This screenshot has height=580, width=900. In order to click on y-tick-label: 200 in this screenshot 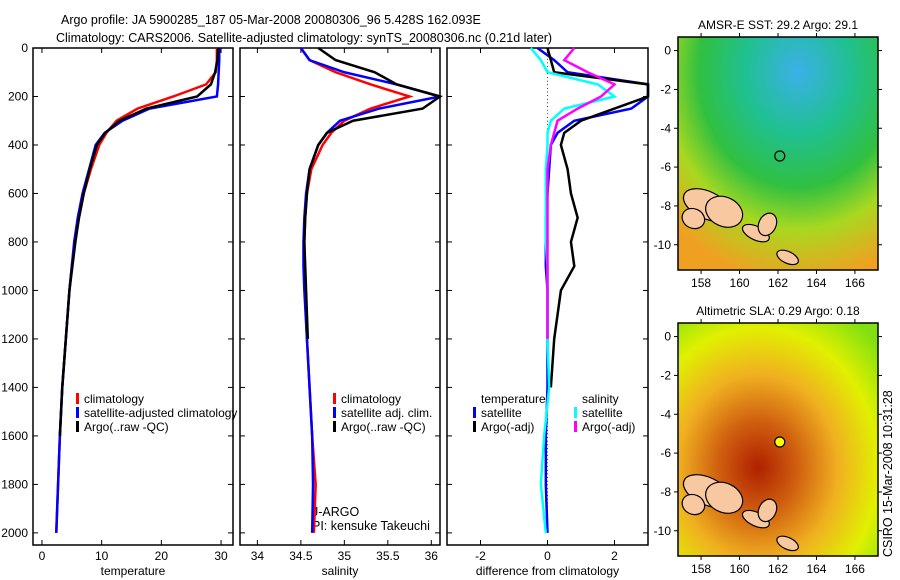, I will do `click(18, 96)`.